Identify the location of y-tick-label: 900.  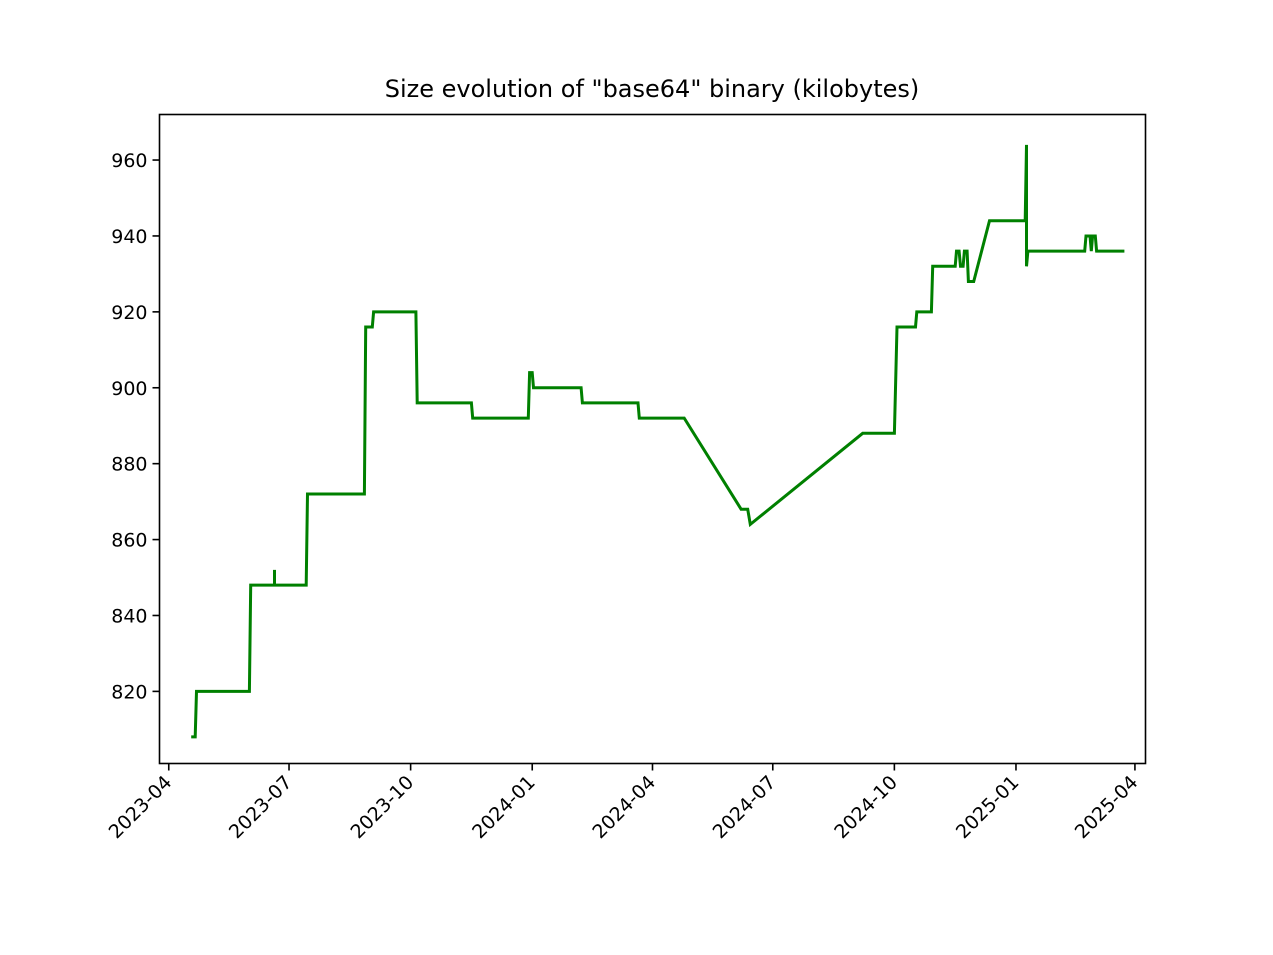
(129, 389).